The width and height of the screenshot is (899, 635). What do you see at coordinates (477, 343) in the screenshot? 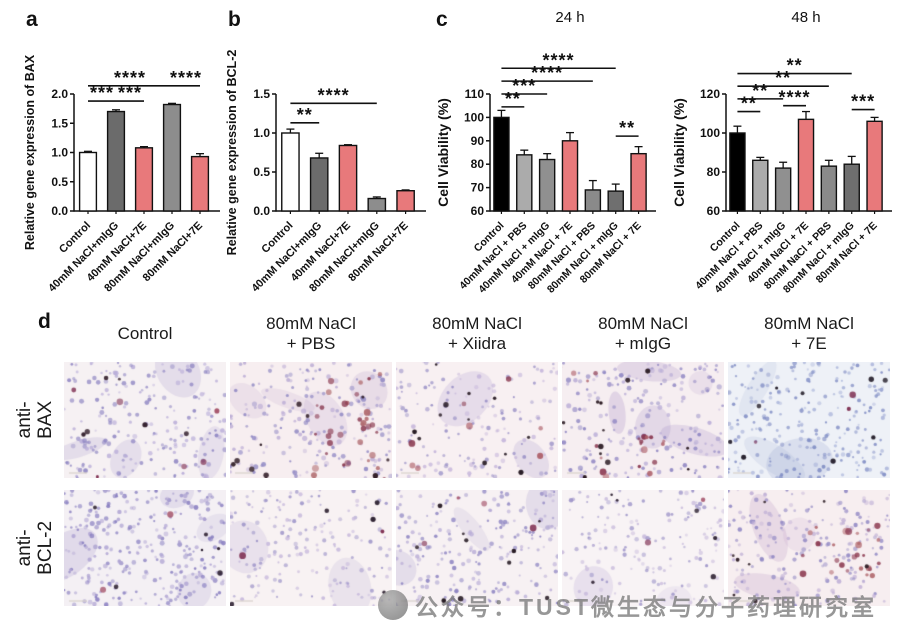
I see `column-header-line: + Xiidra` at bounding box center [477, 343].